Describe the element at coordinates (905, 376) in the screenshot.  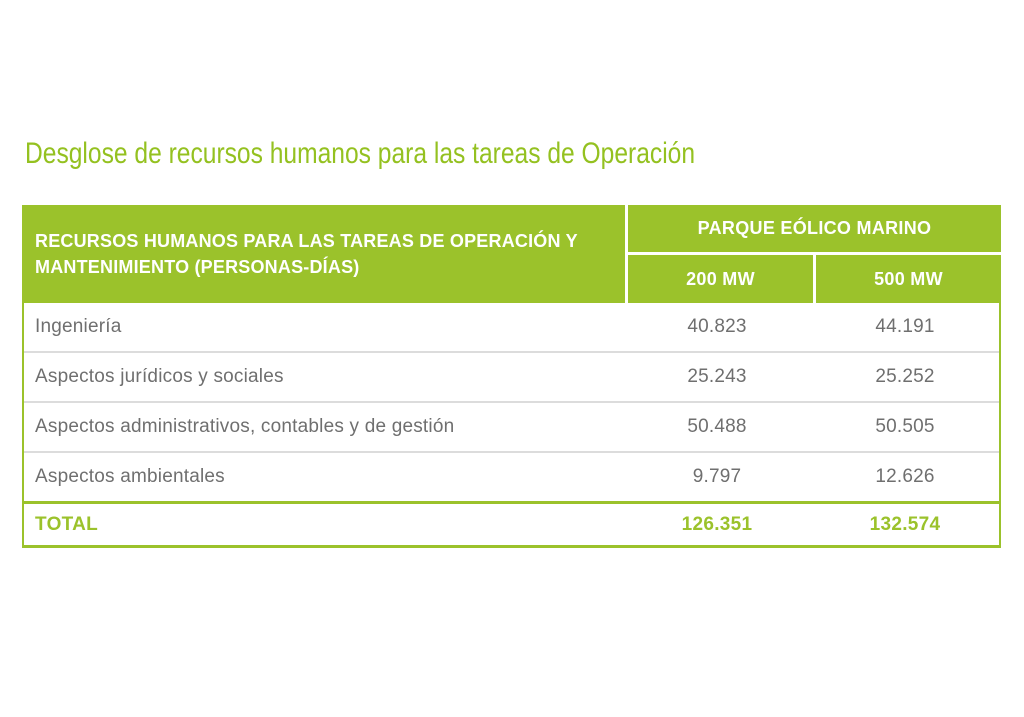
I see `row-value-500mw: 25.252` at that location.